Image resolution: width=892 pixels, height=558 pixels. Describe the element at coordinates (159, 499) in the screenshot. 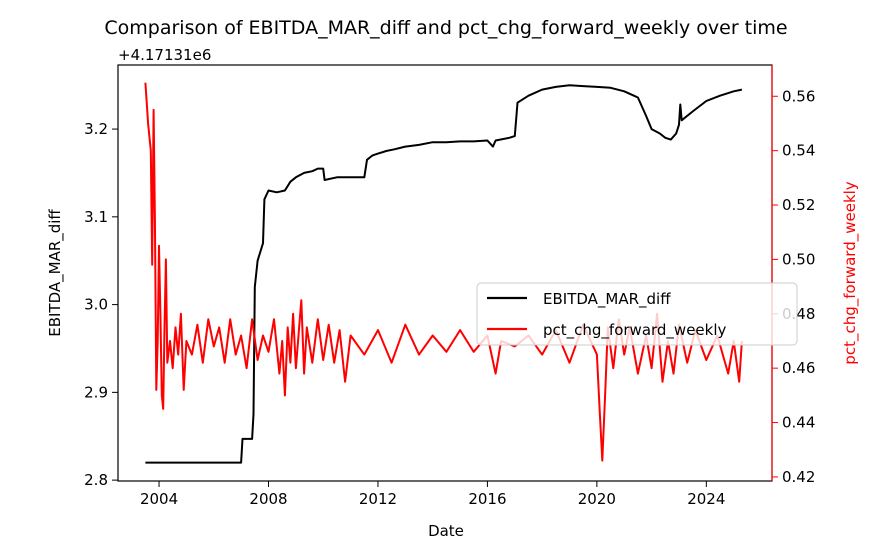

I see `x-tick-label: 2004` at that location.